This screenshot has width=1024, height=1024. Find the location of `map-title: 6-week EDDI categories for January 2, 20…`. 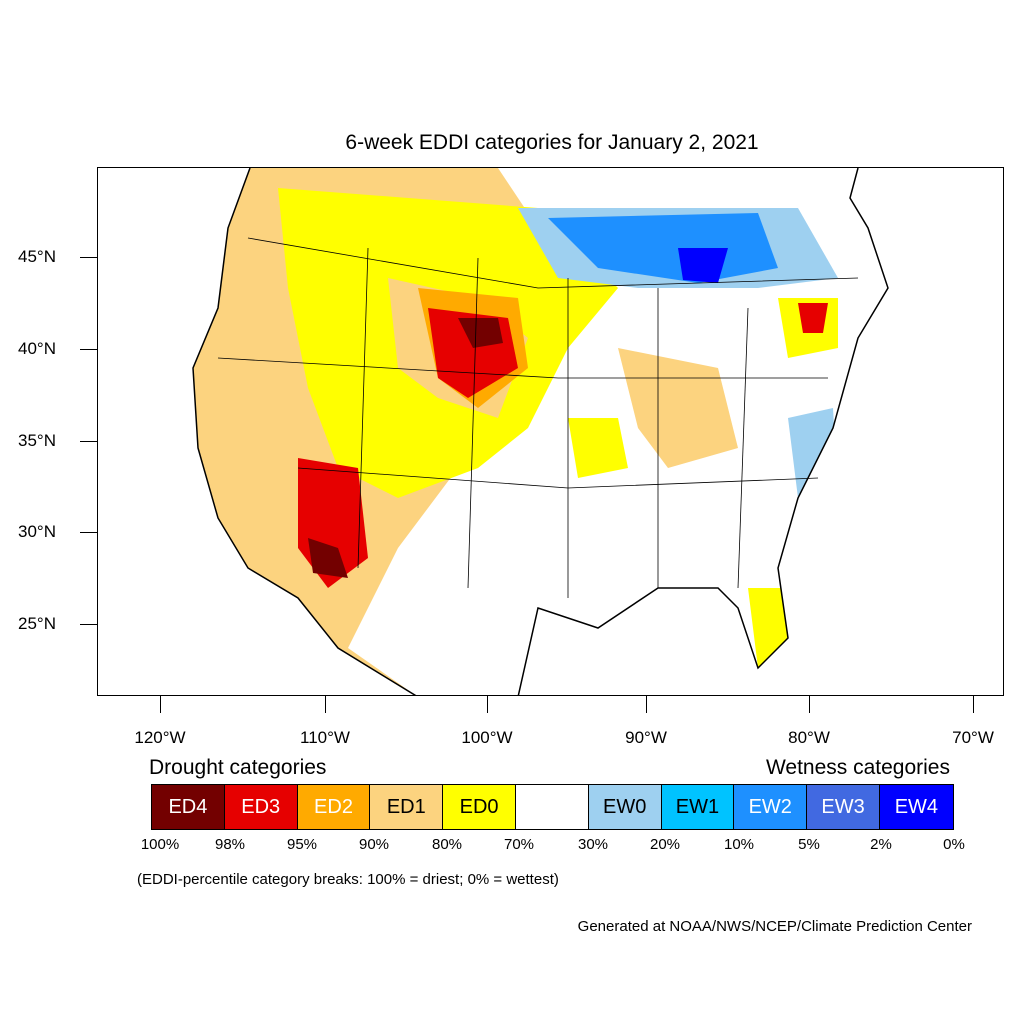

map-title: 6-week EDDI categories for January 2, 20… is located at coordinates (552, 142).